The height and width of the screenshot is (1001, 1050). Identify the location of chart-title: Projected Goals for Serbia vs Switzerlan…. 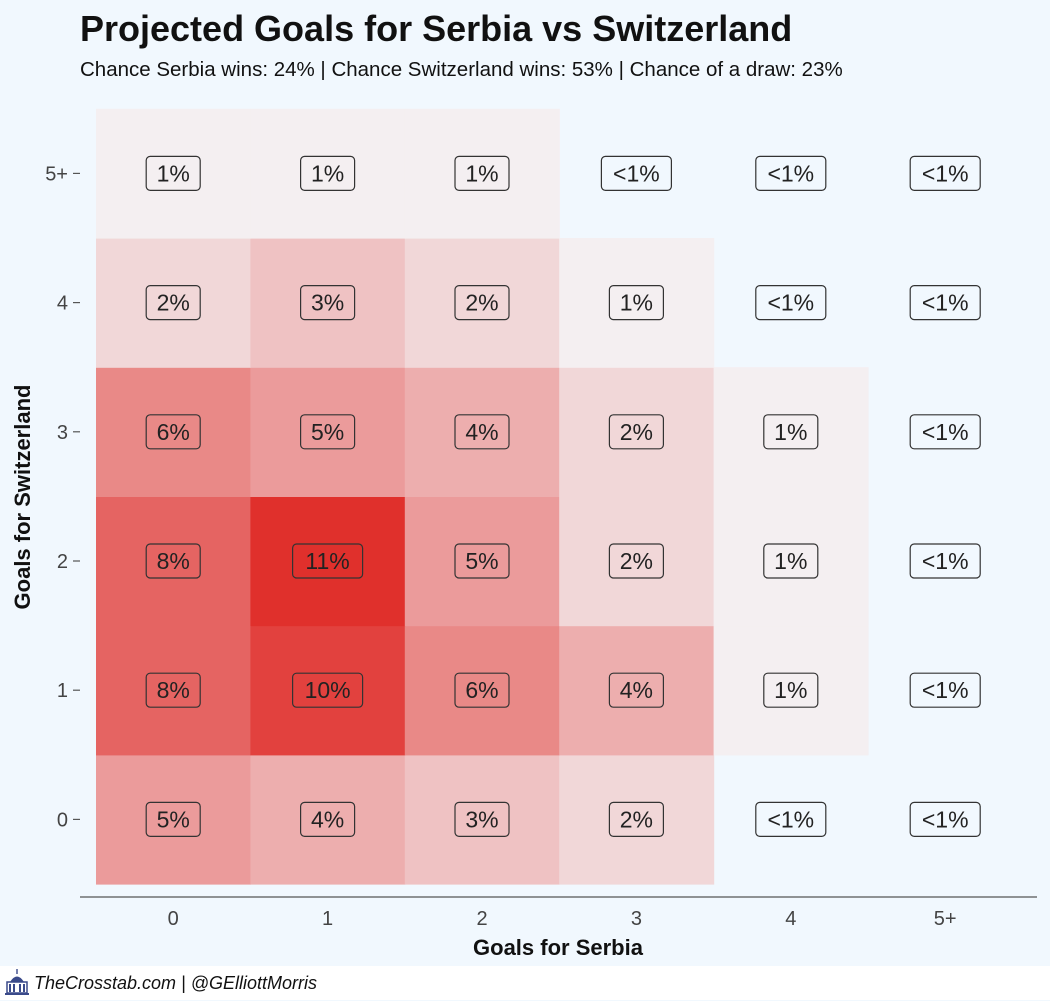
(436, 28).